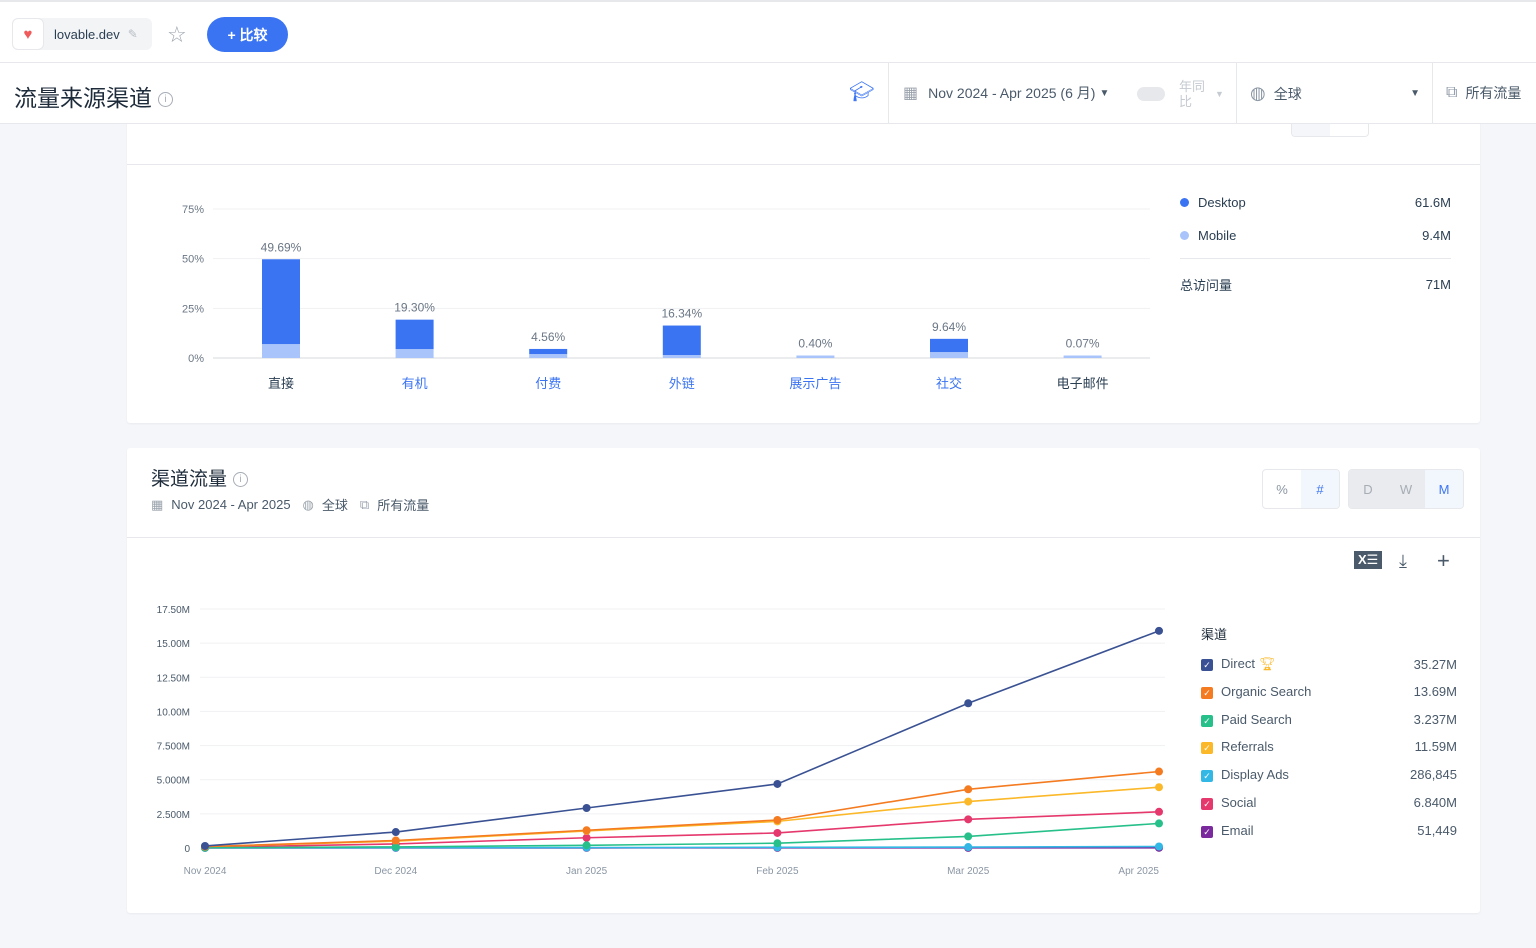 The image size is (1536, 948). I want to click on category-label: 外链, so click(682, 383).